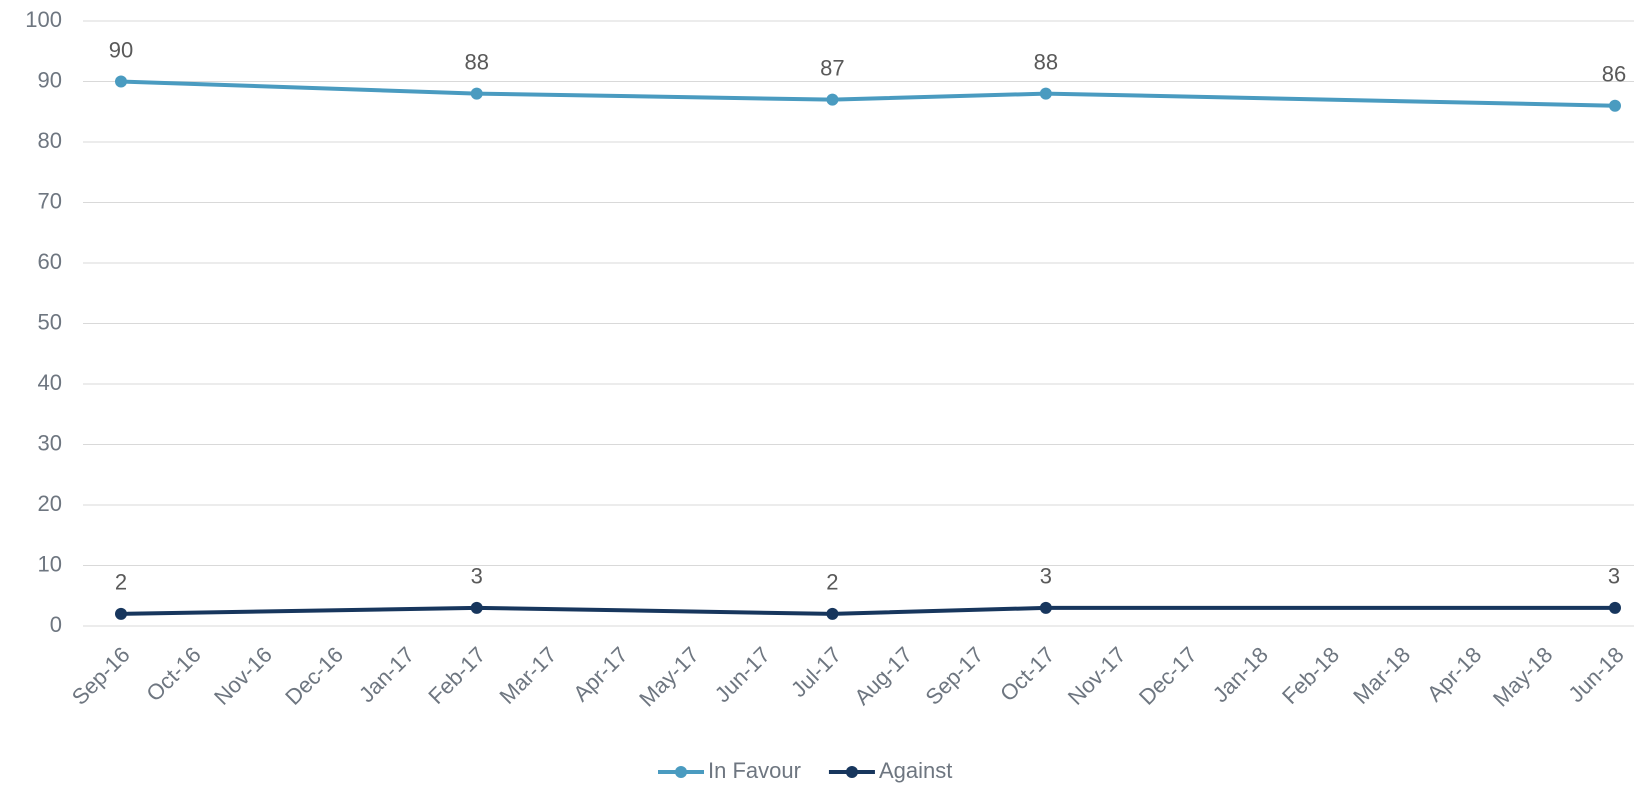 The width and height of the screenshot is (1634, 788). Describe the element at coordinates (832, 67) in the screenshot. I see `data-label: 87` at that location.